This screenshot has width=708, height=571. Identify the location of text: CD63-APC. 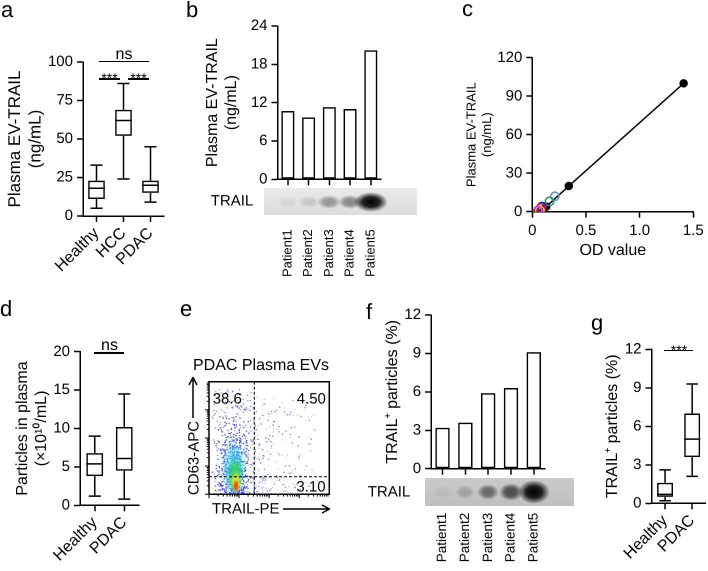
(194, 458).